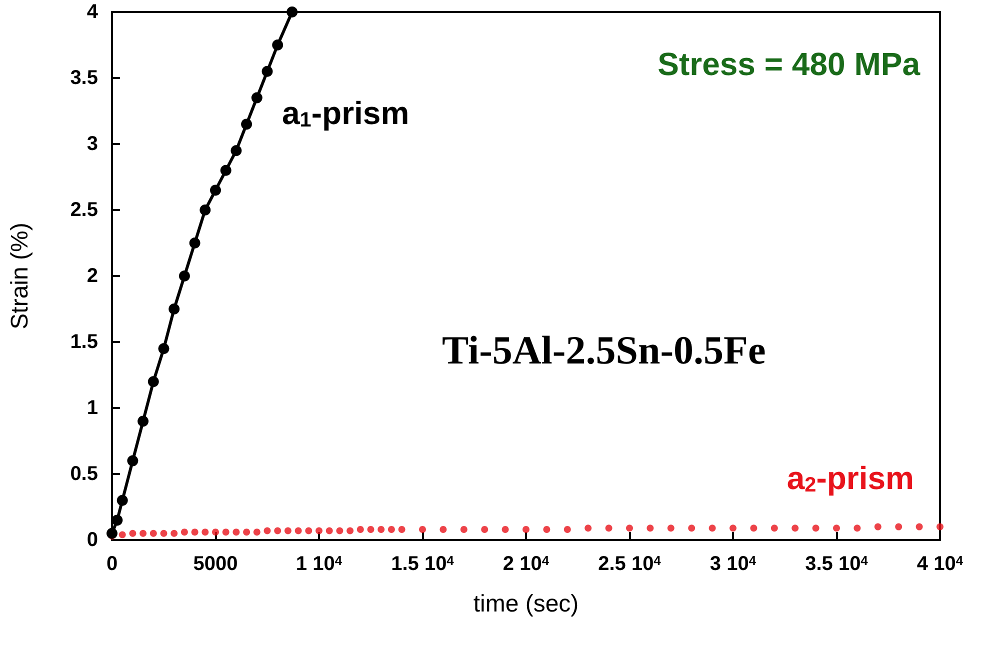 The width and height of the screenshot is (986, 650). What do you see at coordinates (346, 113) in the screenshot?
I see `series-label: a1-prism` at bounding box center [346, 113].